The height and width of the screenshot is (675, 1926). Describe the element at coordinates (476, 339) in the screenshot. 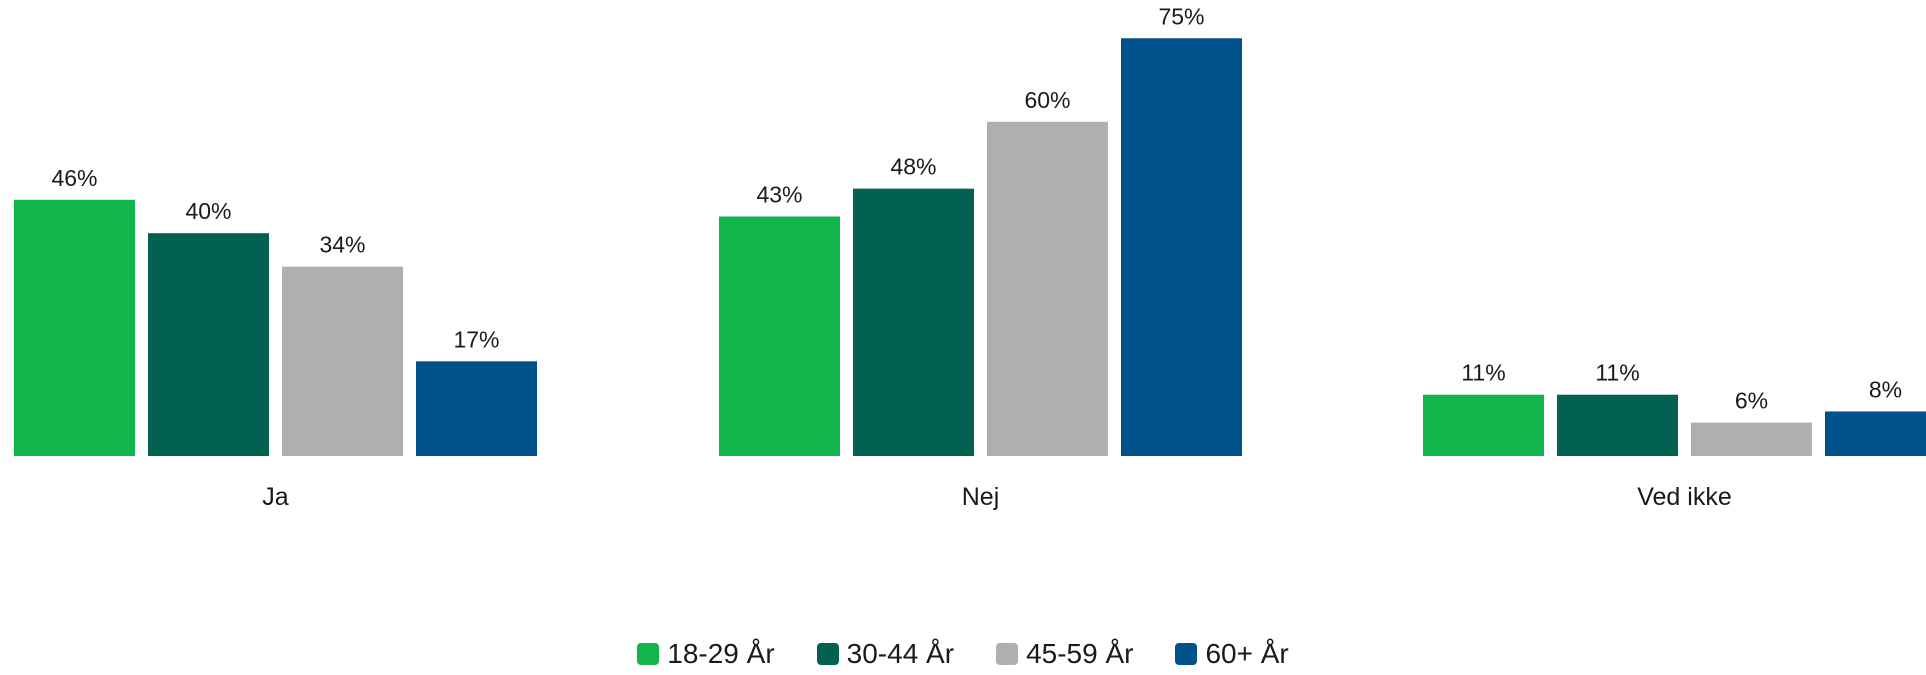

I see `data-label: 17%` at that location.